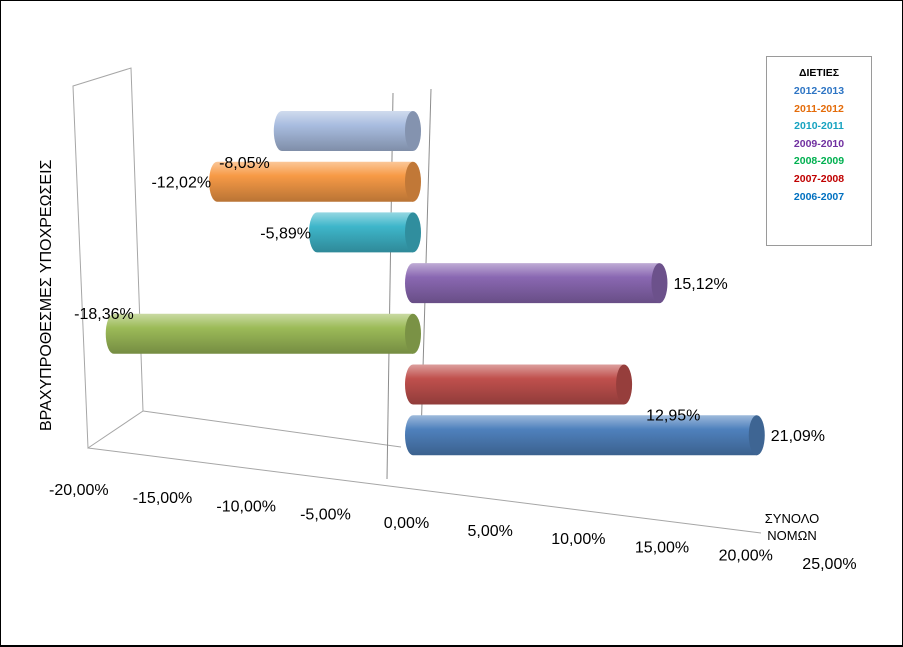 Image resolution: width=903 pixels, height=647 pixels. I want to click on x-tick-label: 10,00%, so click(578, 539).